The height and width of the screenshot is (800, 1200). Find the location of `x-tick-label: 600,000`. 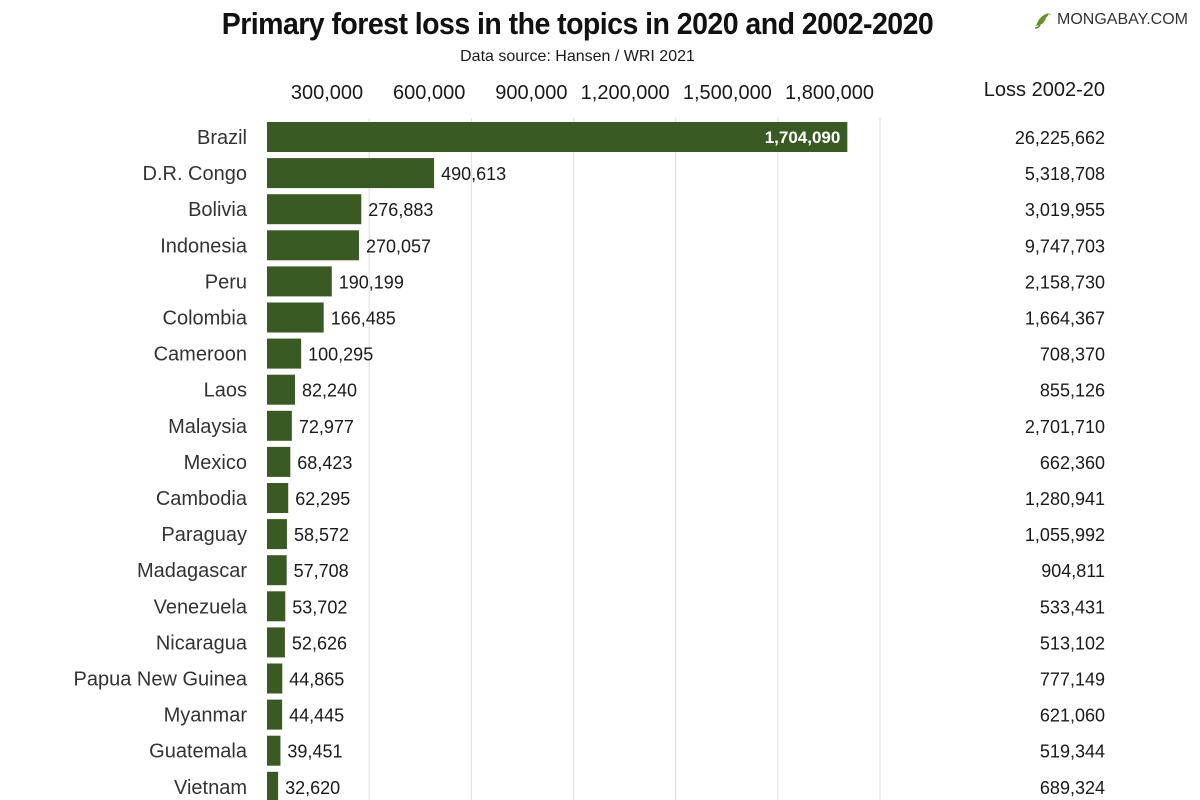

x-tick-label: 600,000 is located at coordinates (429, 93).